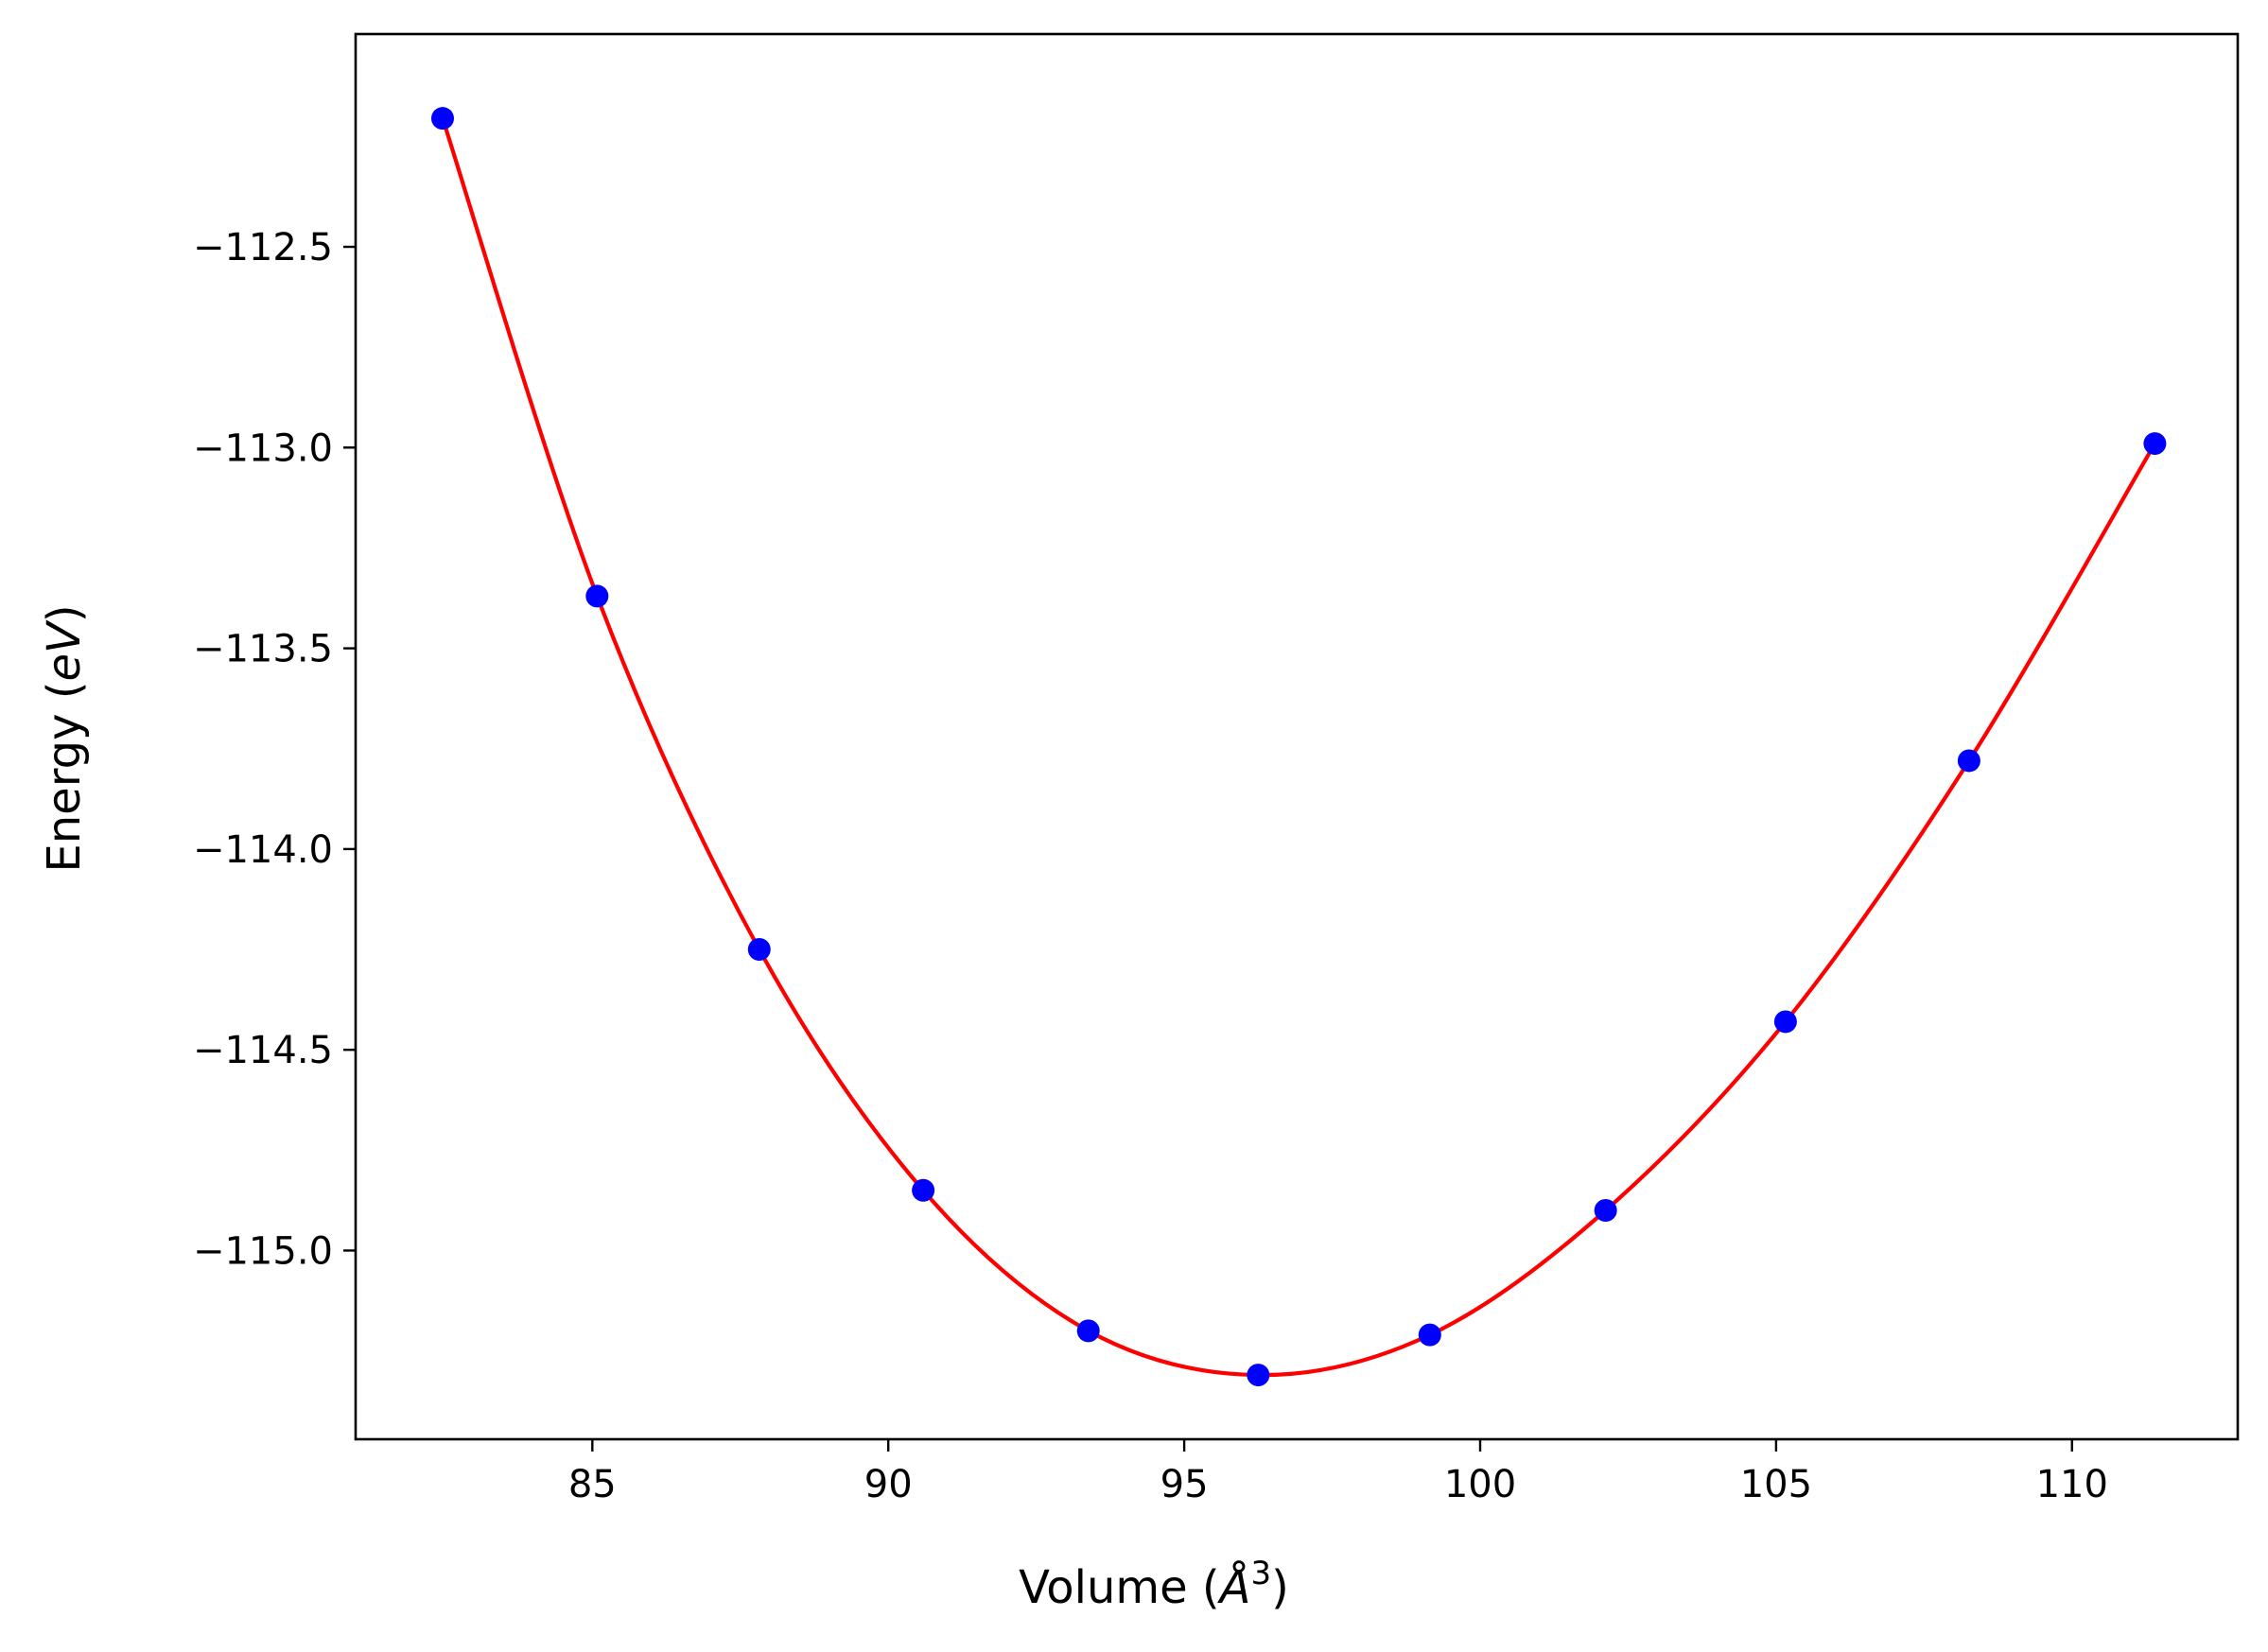 The width and height of the screenshot is (2268, 1652). Describe the element at coordinates (1234, 1587) in the screenshot. I see `x-axis-label-unit: Å` at that location.